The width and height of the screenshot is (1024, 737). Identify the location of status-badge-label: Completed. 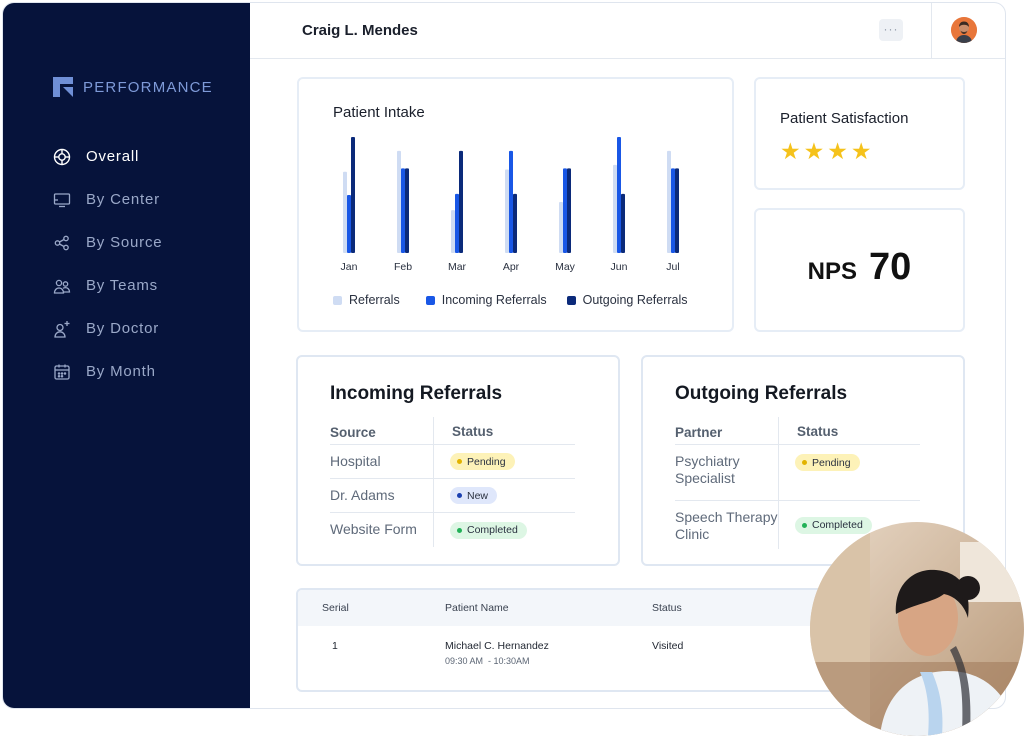
(492, 530).